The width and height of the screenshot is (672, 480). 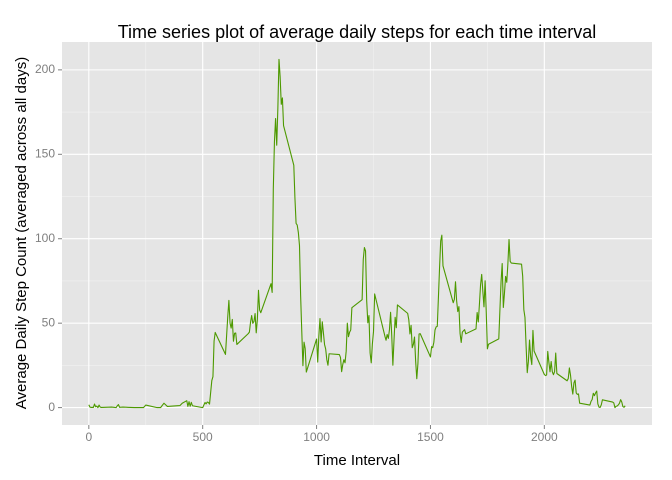 What do you see at coordinates (430, 437) in the screenshot?
I see `x-tick-label: 1500` at bounding box center [430, 437].